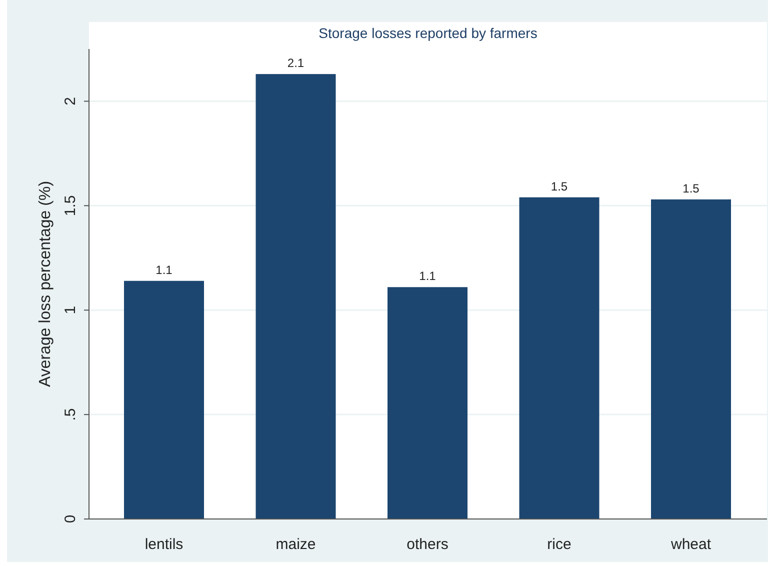  Describe the element at coordinates (295, 63) in the screenshot. I see `data-label: 2.1` at that location.